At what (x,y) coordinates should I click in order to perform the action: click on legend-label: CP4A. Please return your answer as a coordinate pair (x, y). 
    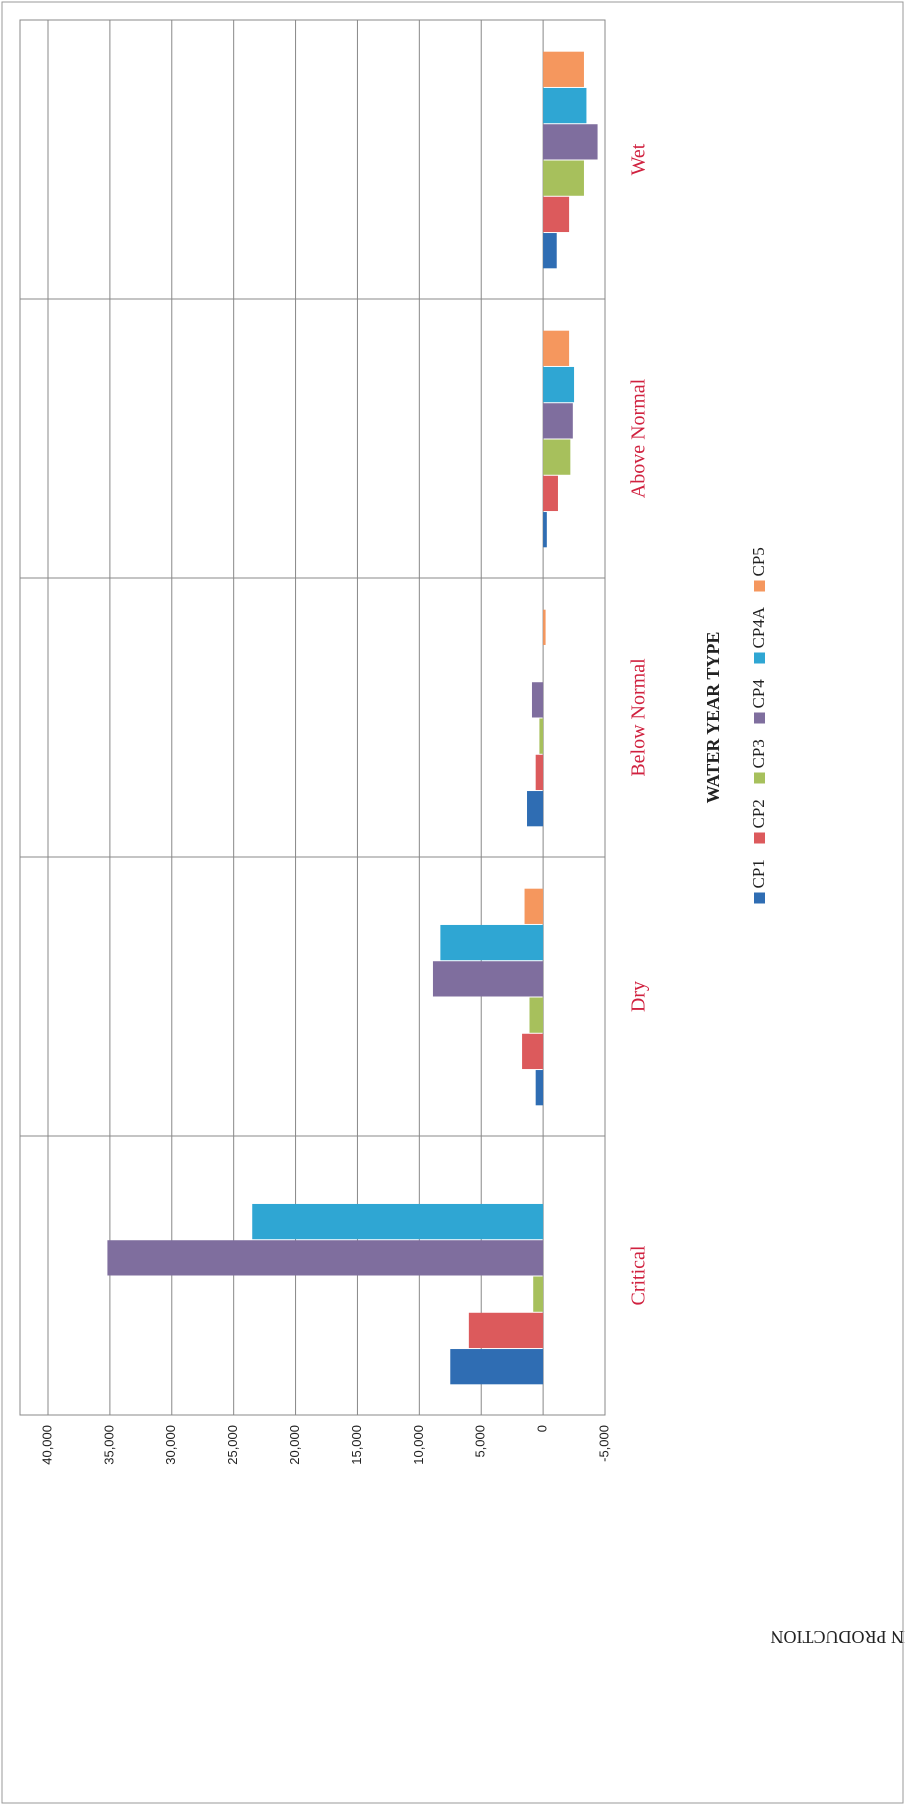
    Looking at the image, I should click on (758, 627).